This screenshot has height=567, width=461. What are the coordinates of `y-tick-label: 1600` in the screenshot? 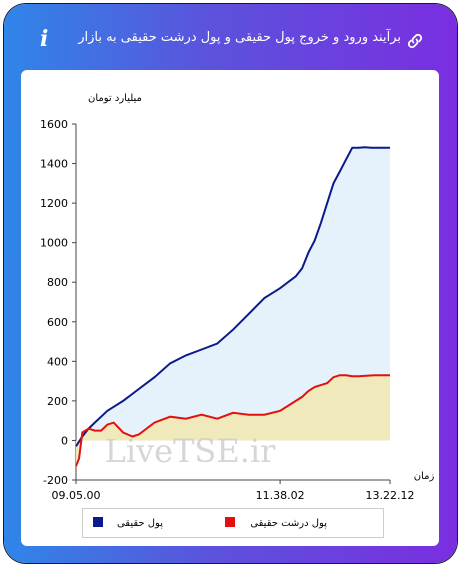 It's located at (54, 124).